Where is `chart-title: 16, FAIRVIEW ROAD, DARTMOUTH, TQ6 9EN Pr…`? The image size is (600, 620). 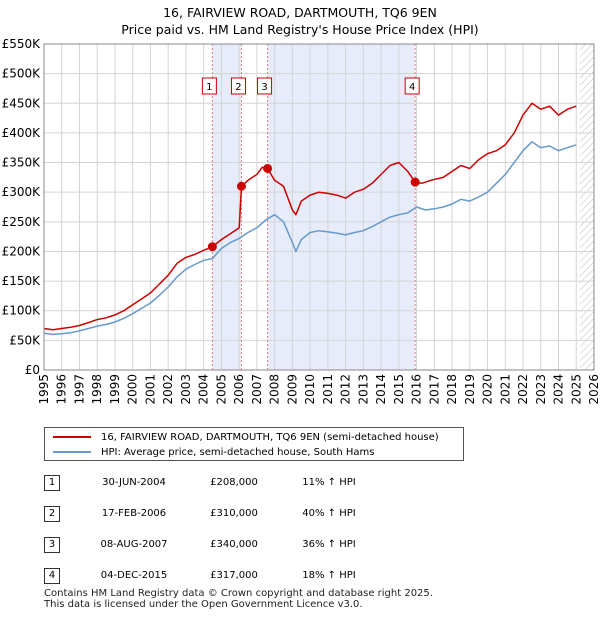 chart-title: 16, FAIRVIEW ROAD, DARTMOUTH, TQ6 9EN Pr… is located at coordinates (300, 21).